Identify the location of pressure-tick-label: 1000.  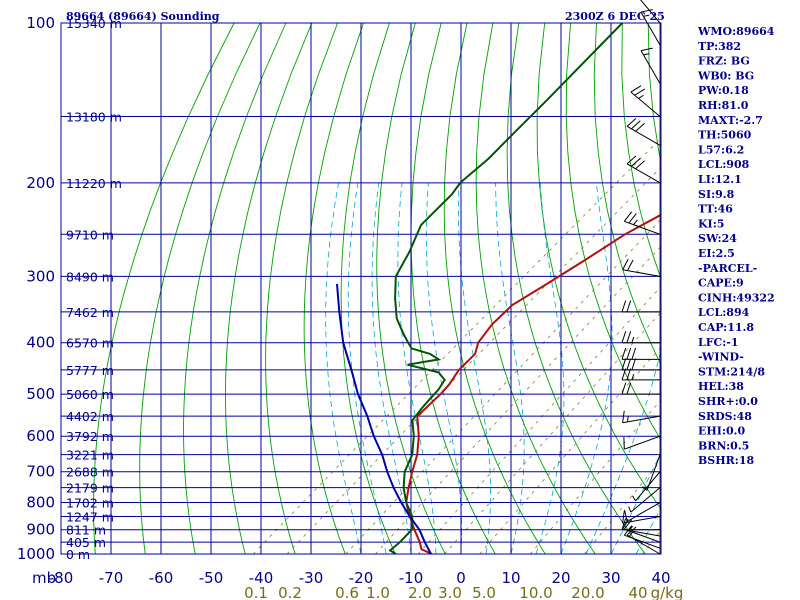
(36, 554).